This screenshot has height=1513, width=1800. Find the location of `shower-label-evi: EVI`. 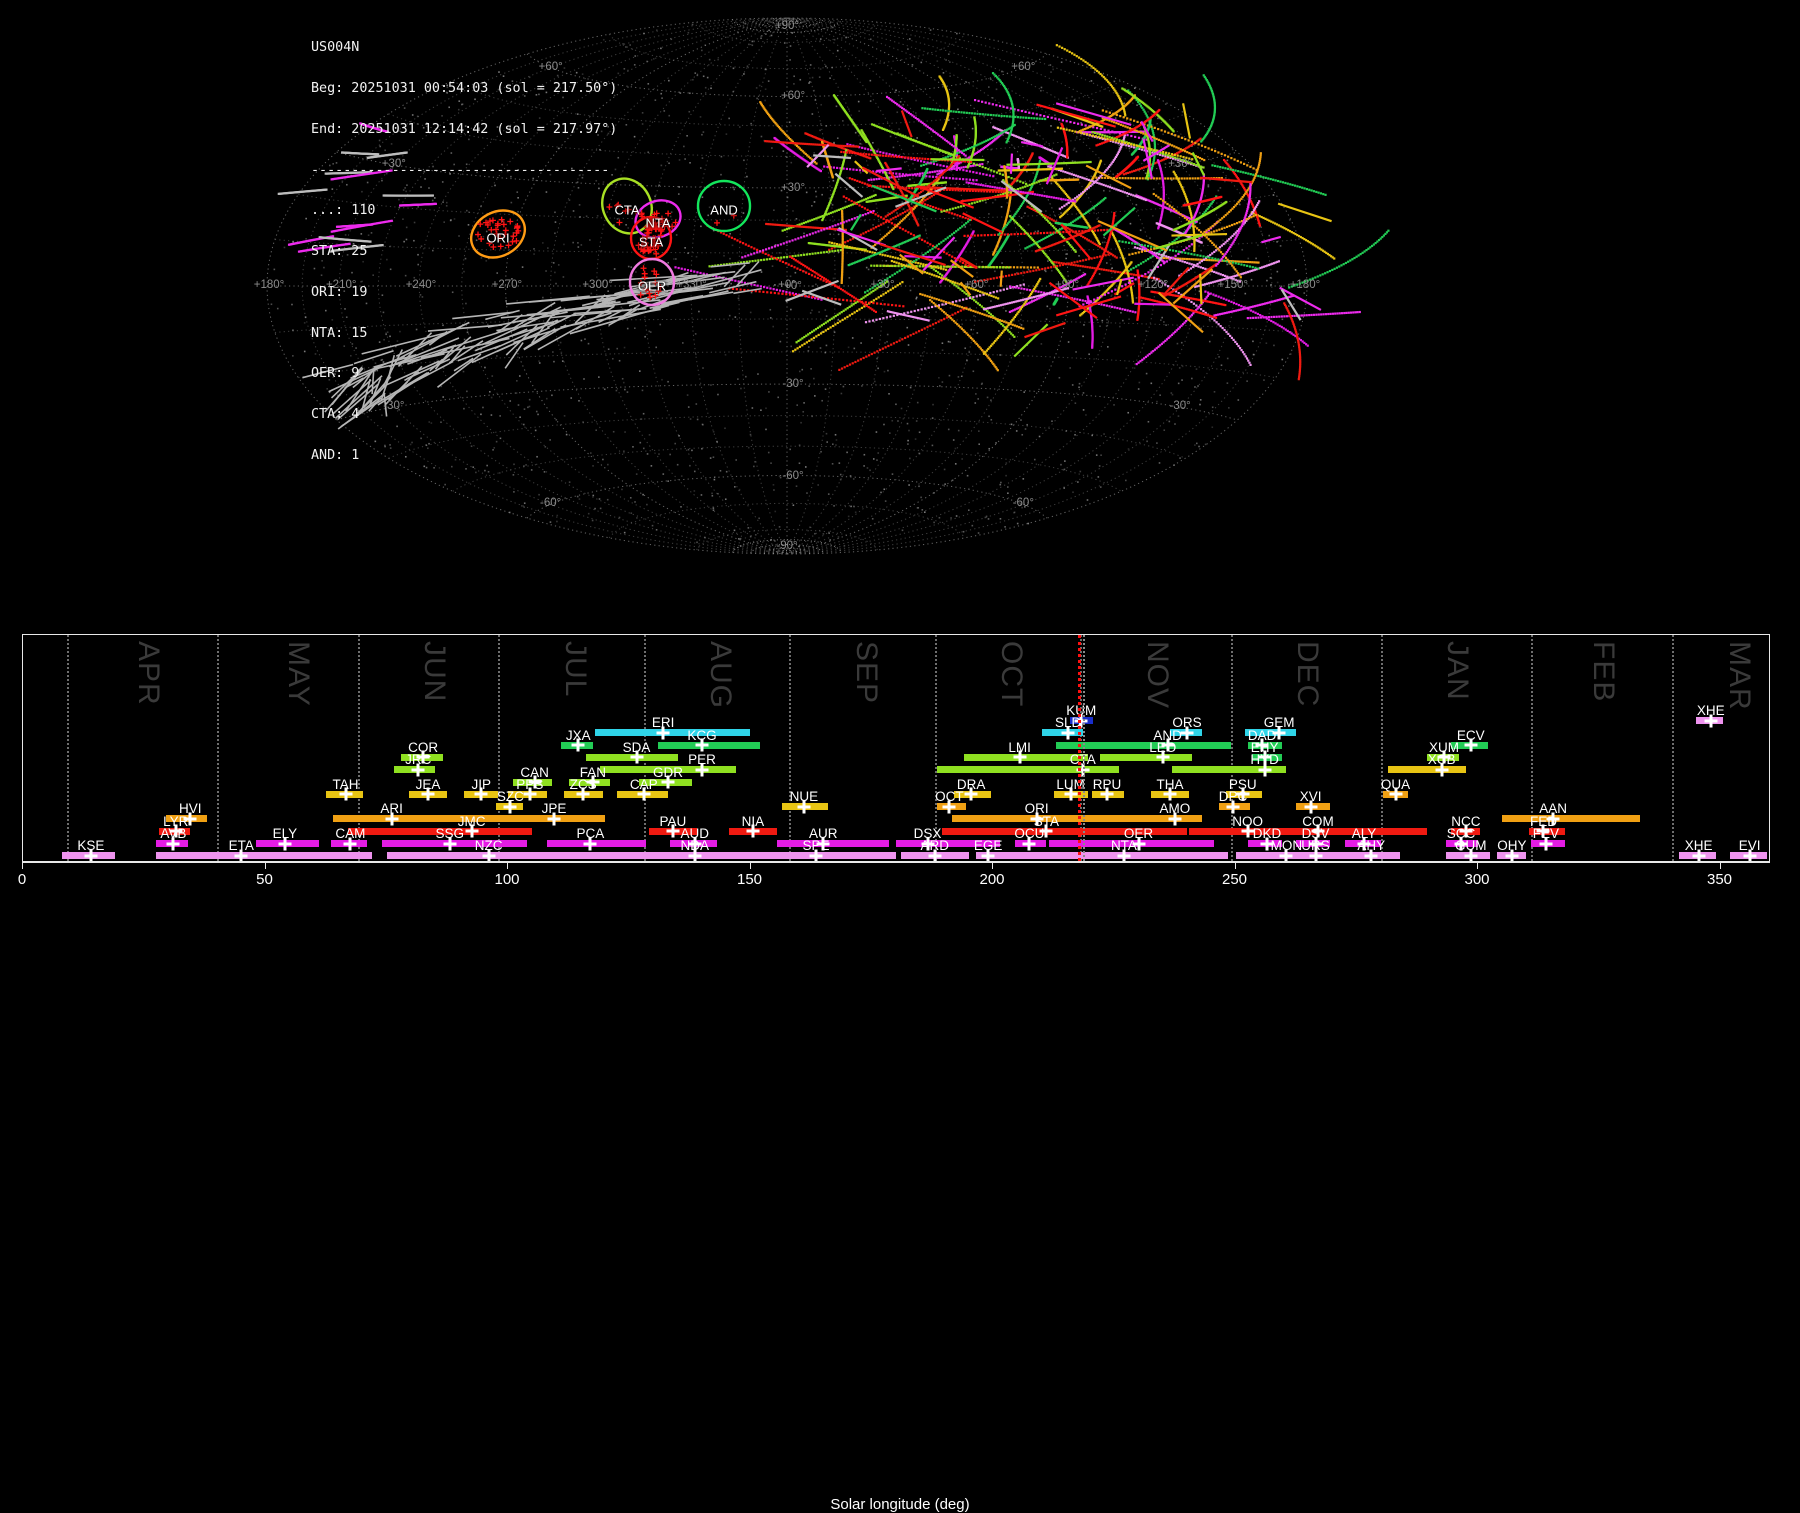

shower-label-evi: EVI is located at coordinates (1750, 845).